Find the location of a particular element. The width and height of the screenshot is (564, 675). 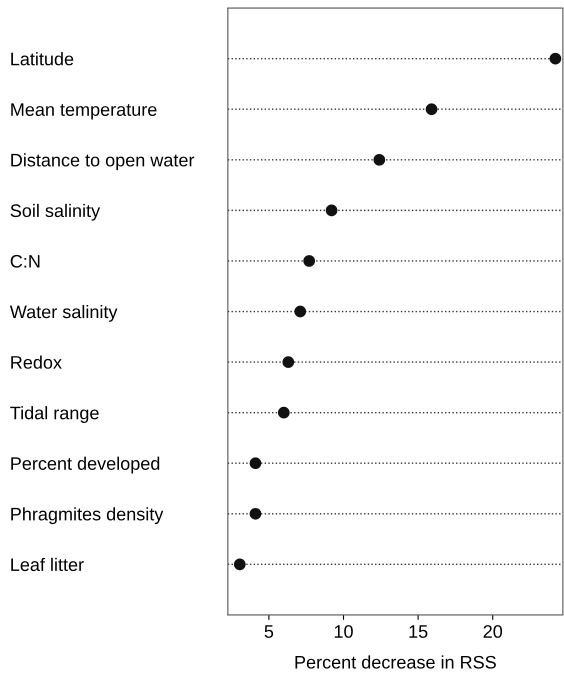

y-tick-label: Leaf litter is located at coordinates (47, 565).